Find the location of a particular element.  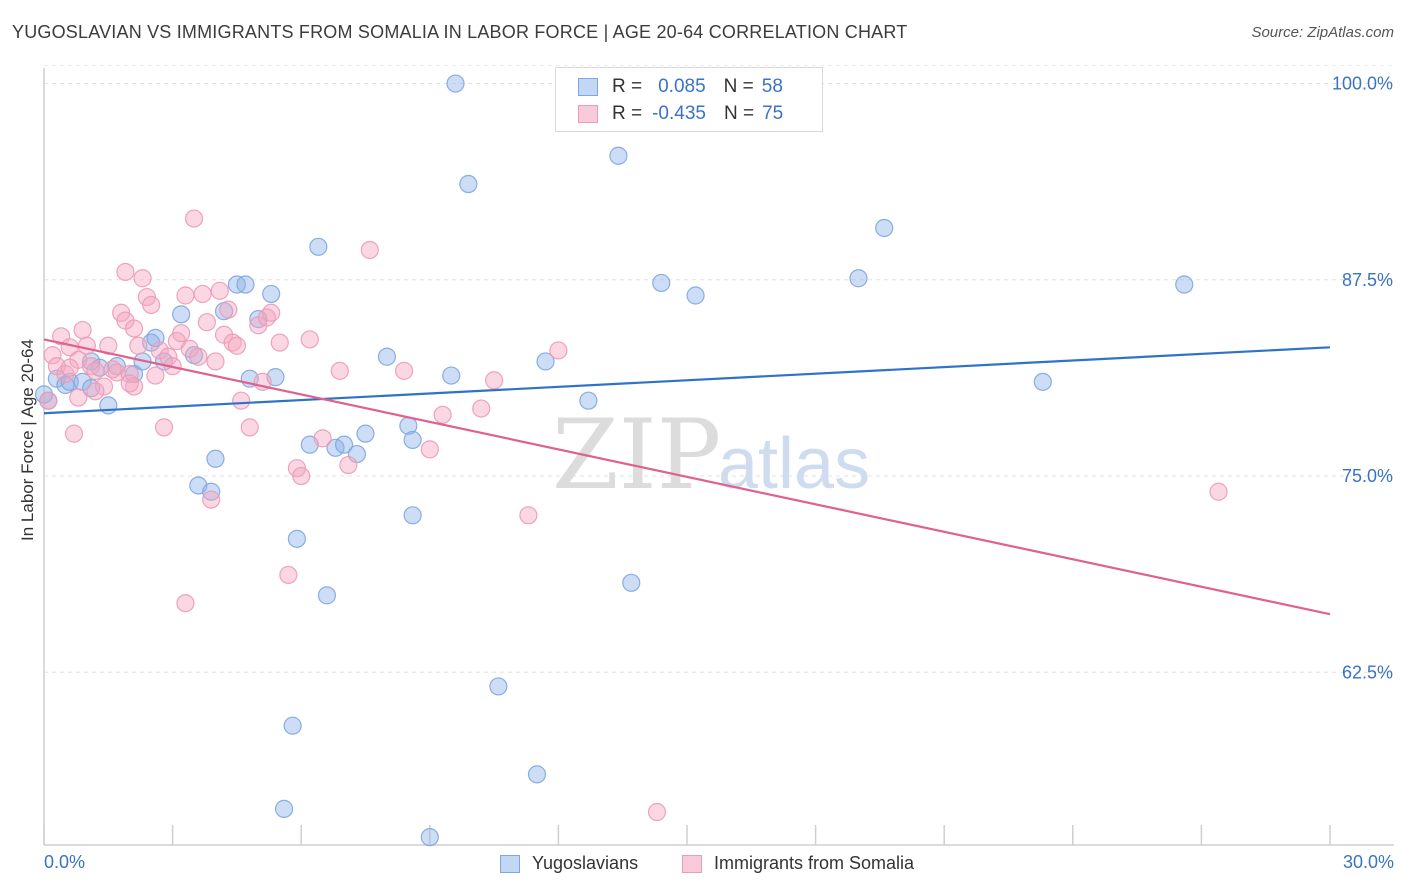

legend-label: Yugoslavians is located at coordinates (585, 863).